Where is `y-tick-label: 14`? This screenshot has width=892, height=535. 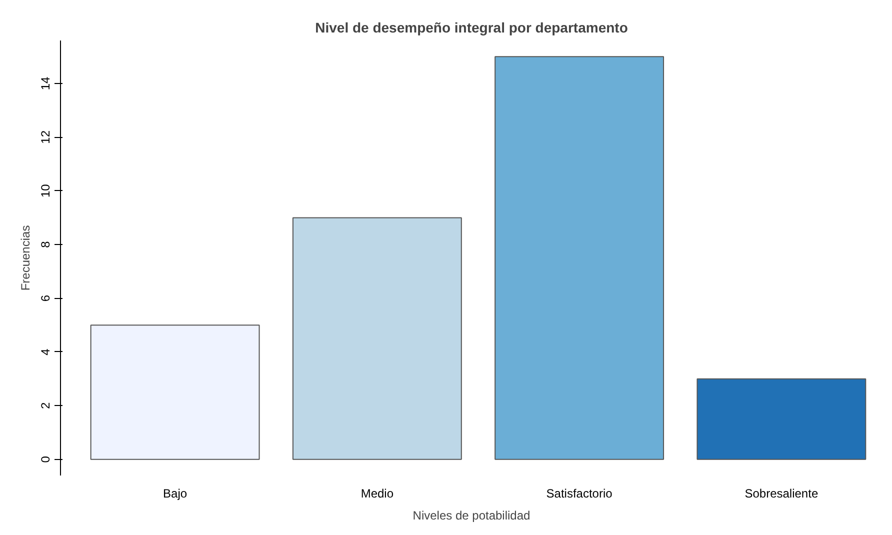
y-tick-label: 14 is located at coordinates (45, 83).